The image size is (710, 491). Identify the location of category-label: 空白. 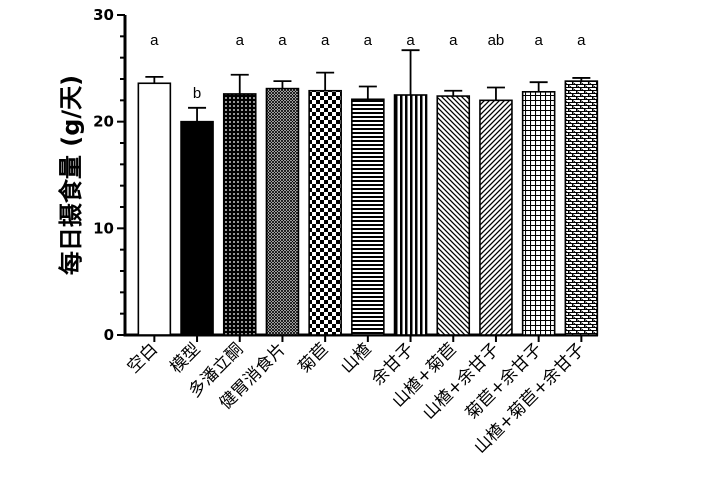
(143, 358).